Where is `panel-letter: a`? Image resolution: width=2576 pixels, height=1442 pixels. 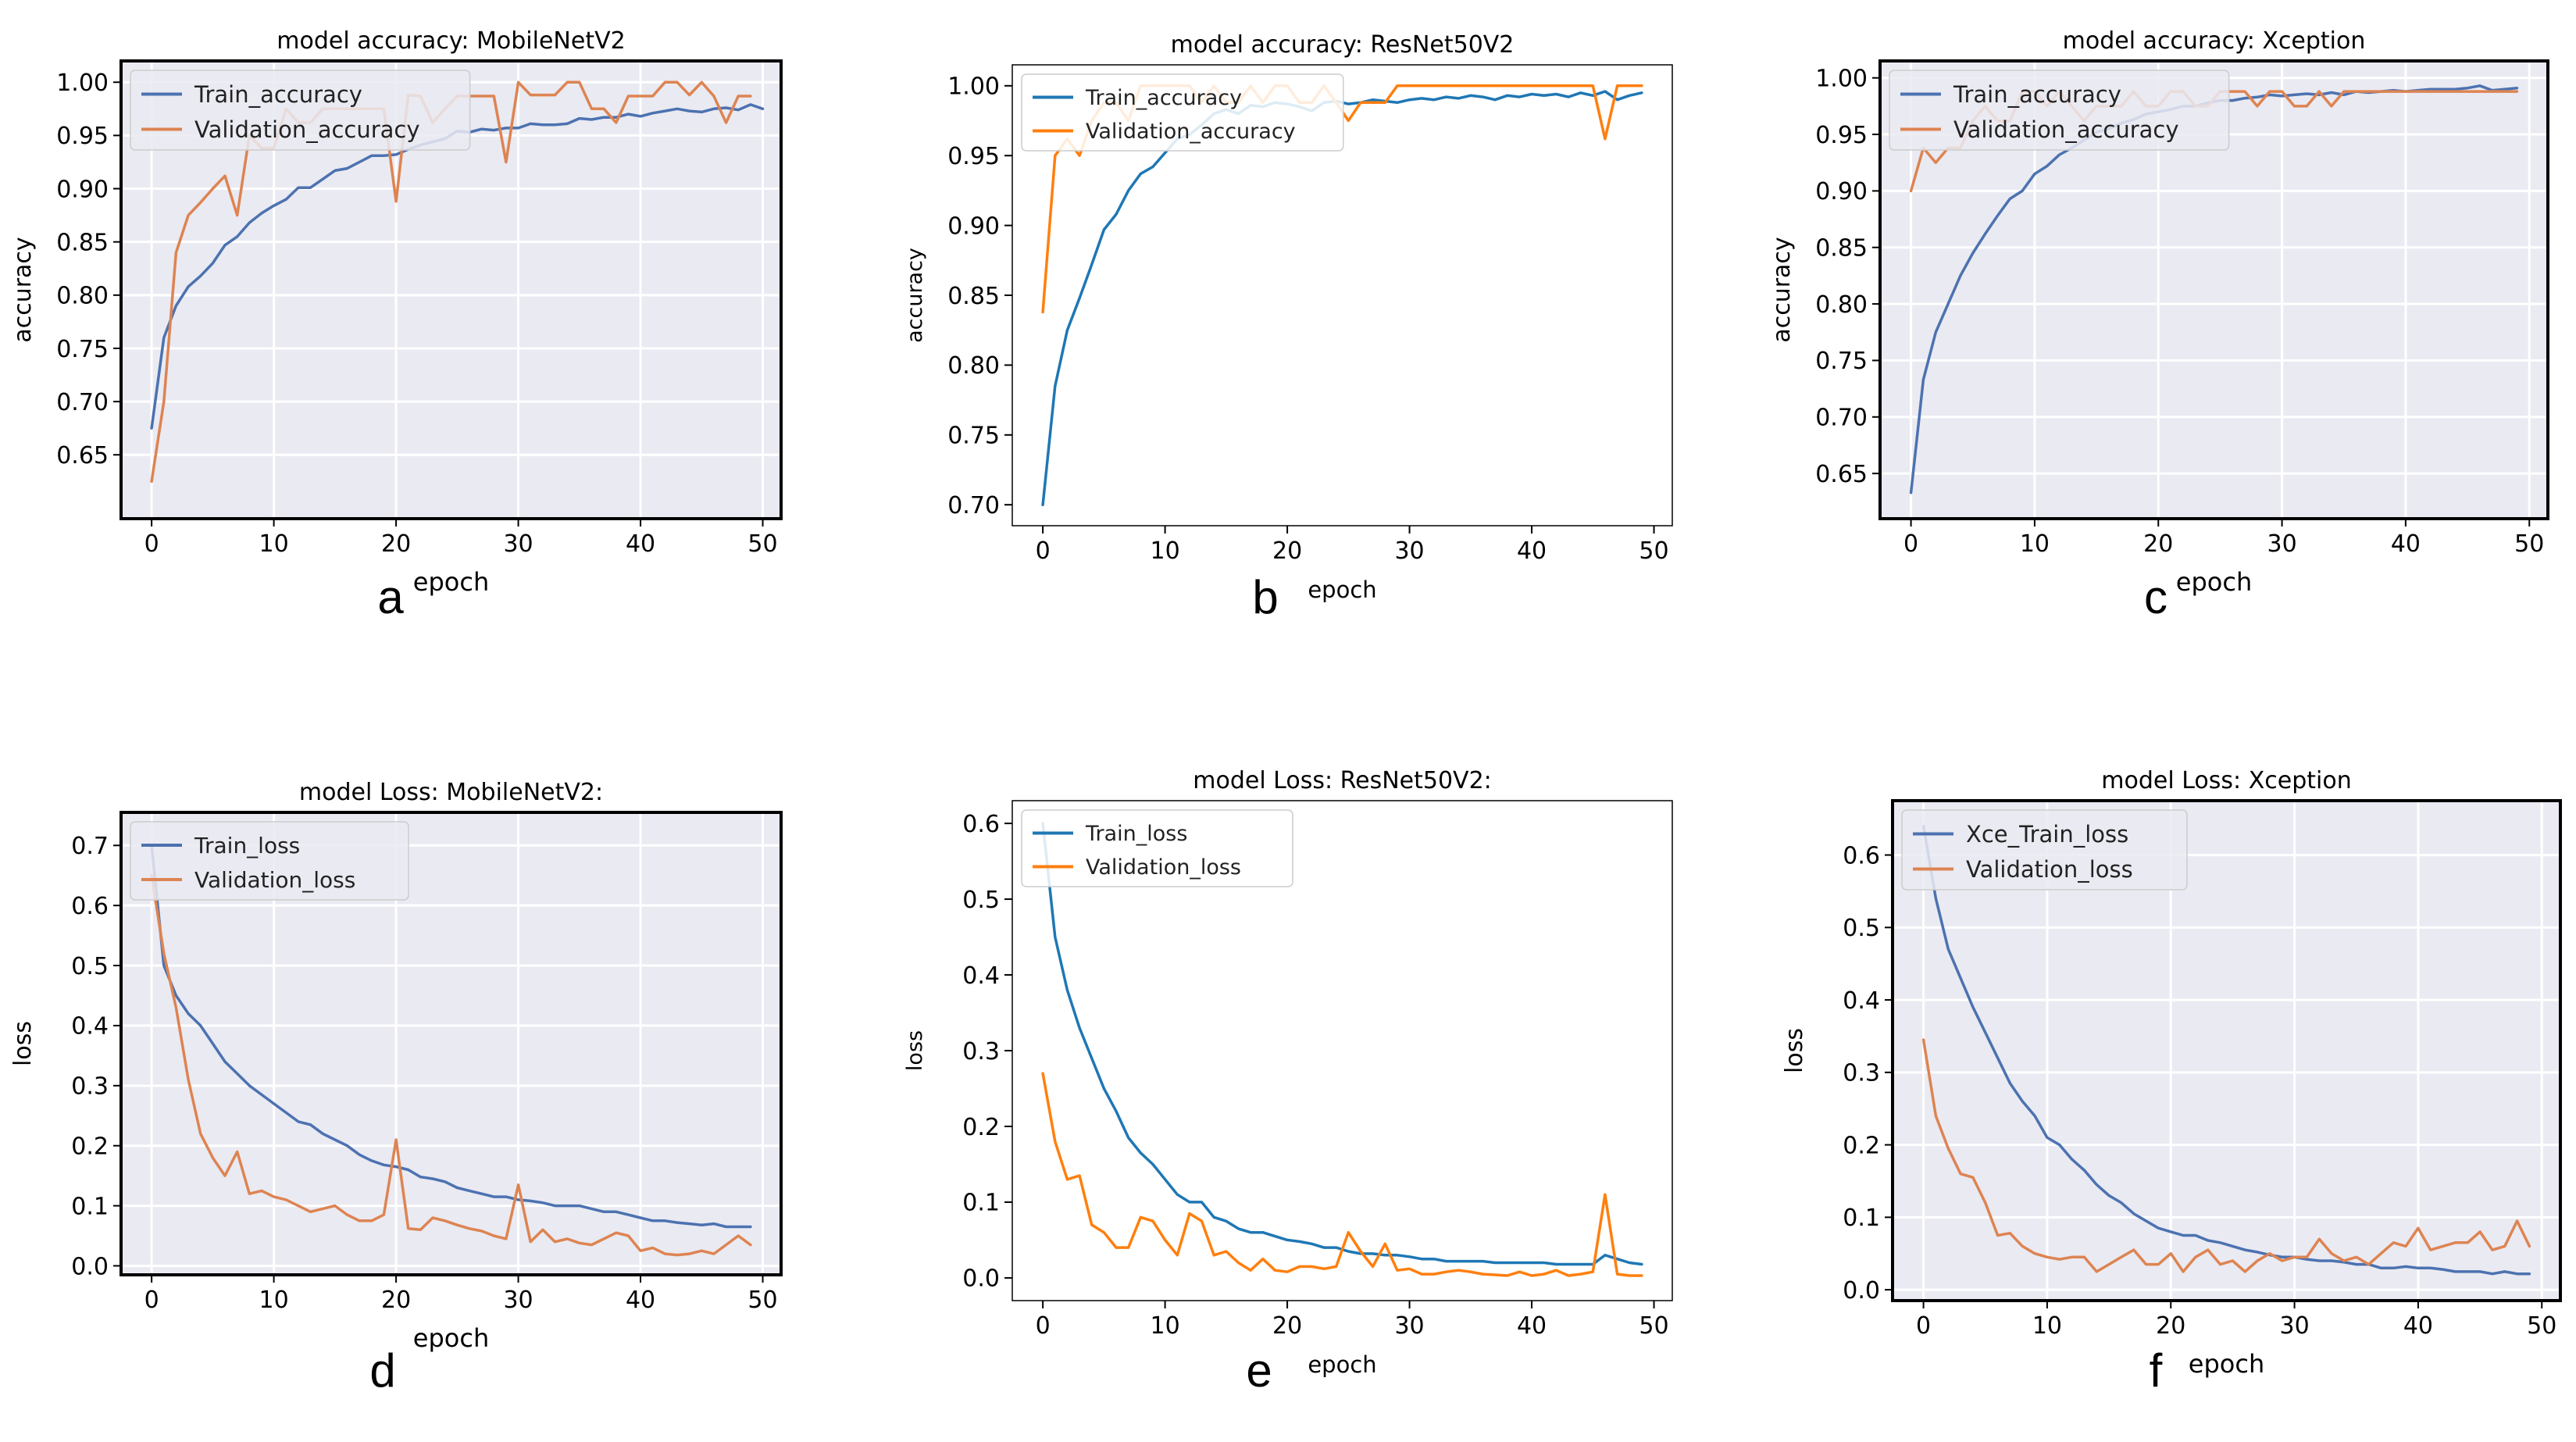
panel-letter: a is located at coordinates (390, 597).